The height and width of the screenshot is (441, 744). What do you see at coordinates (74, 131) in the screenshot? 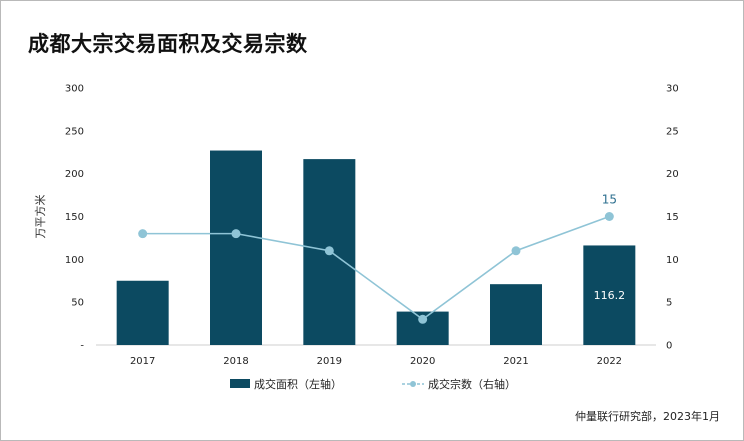
I see `left-tick-label: 250` at bounding box center [74, 131].